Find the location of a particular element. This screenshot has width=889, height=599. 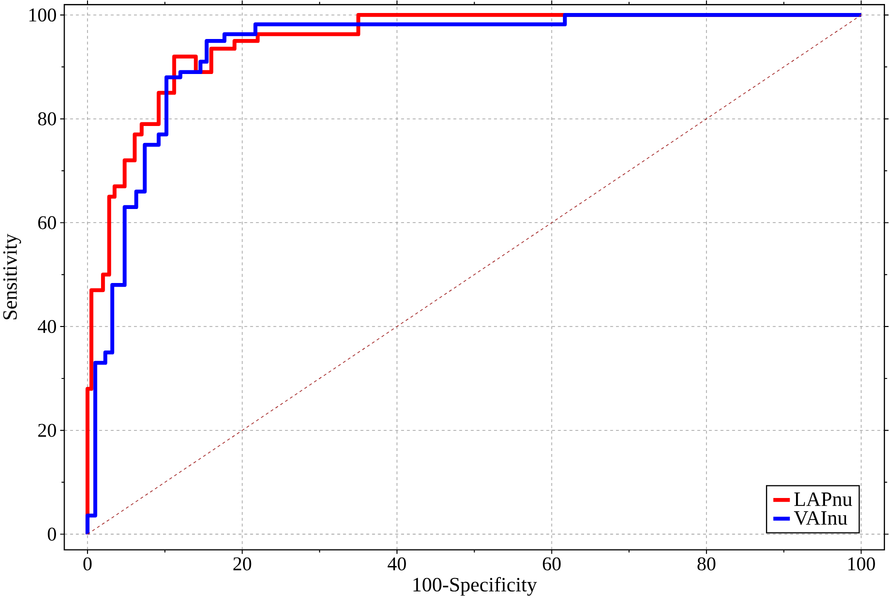

y-axis-title: Sensitivity is located at coordinates (12, 277).